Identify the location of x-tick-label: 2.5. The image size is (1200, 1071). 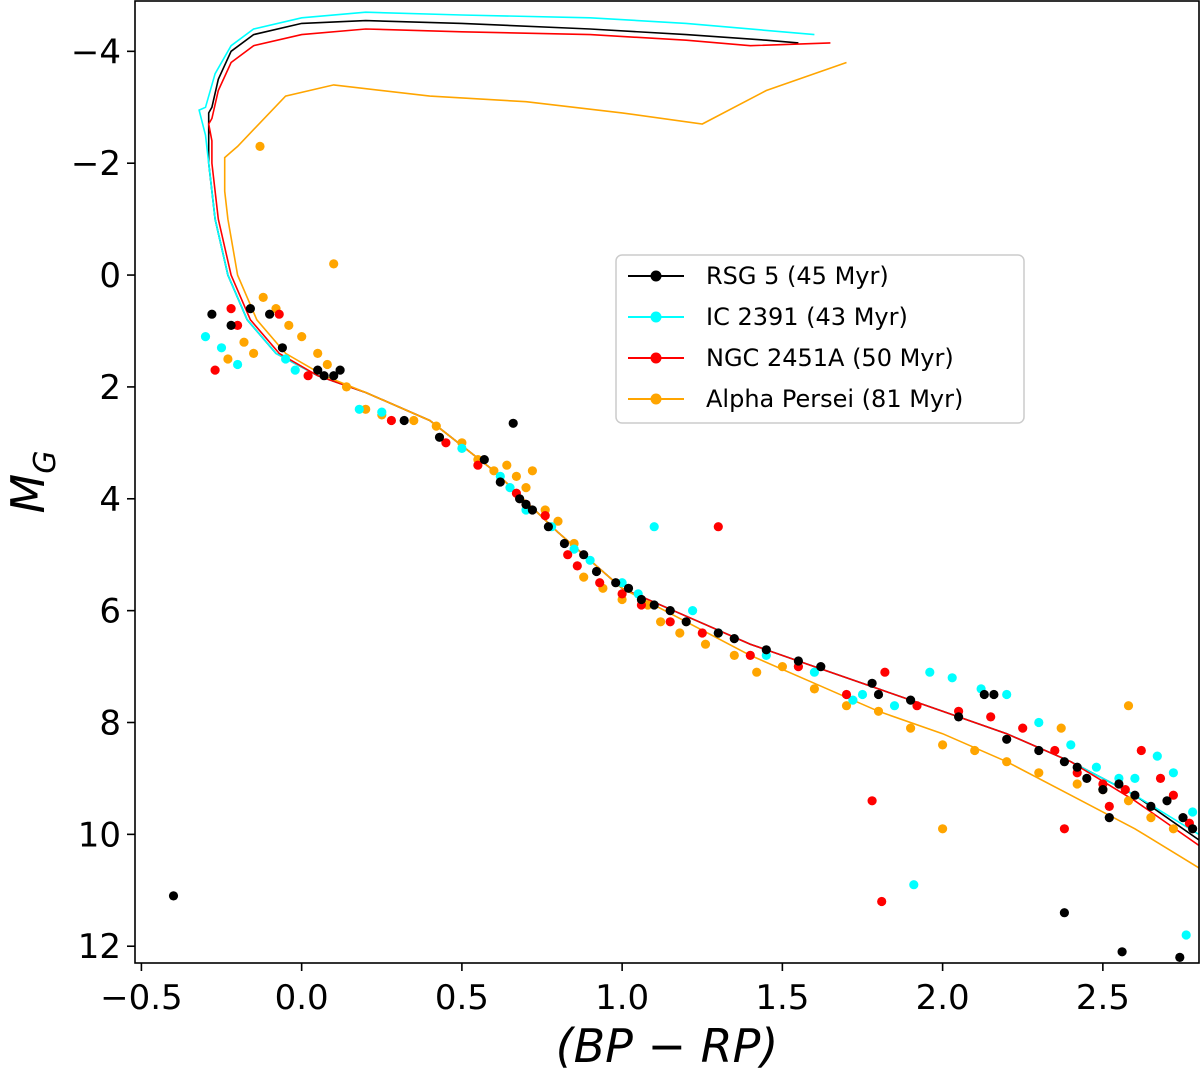
(1103, 998).